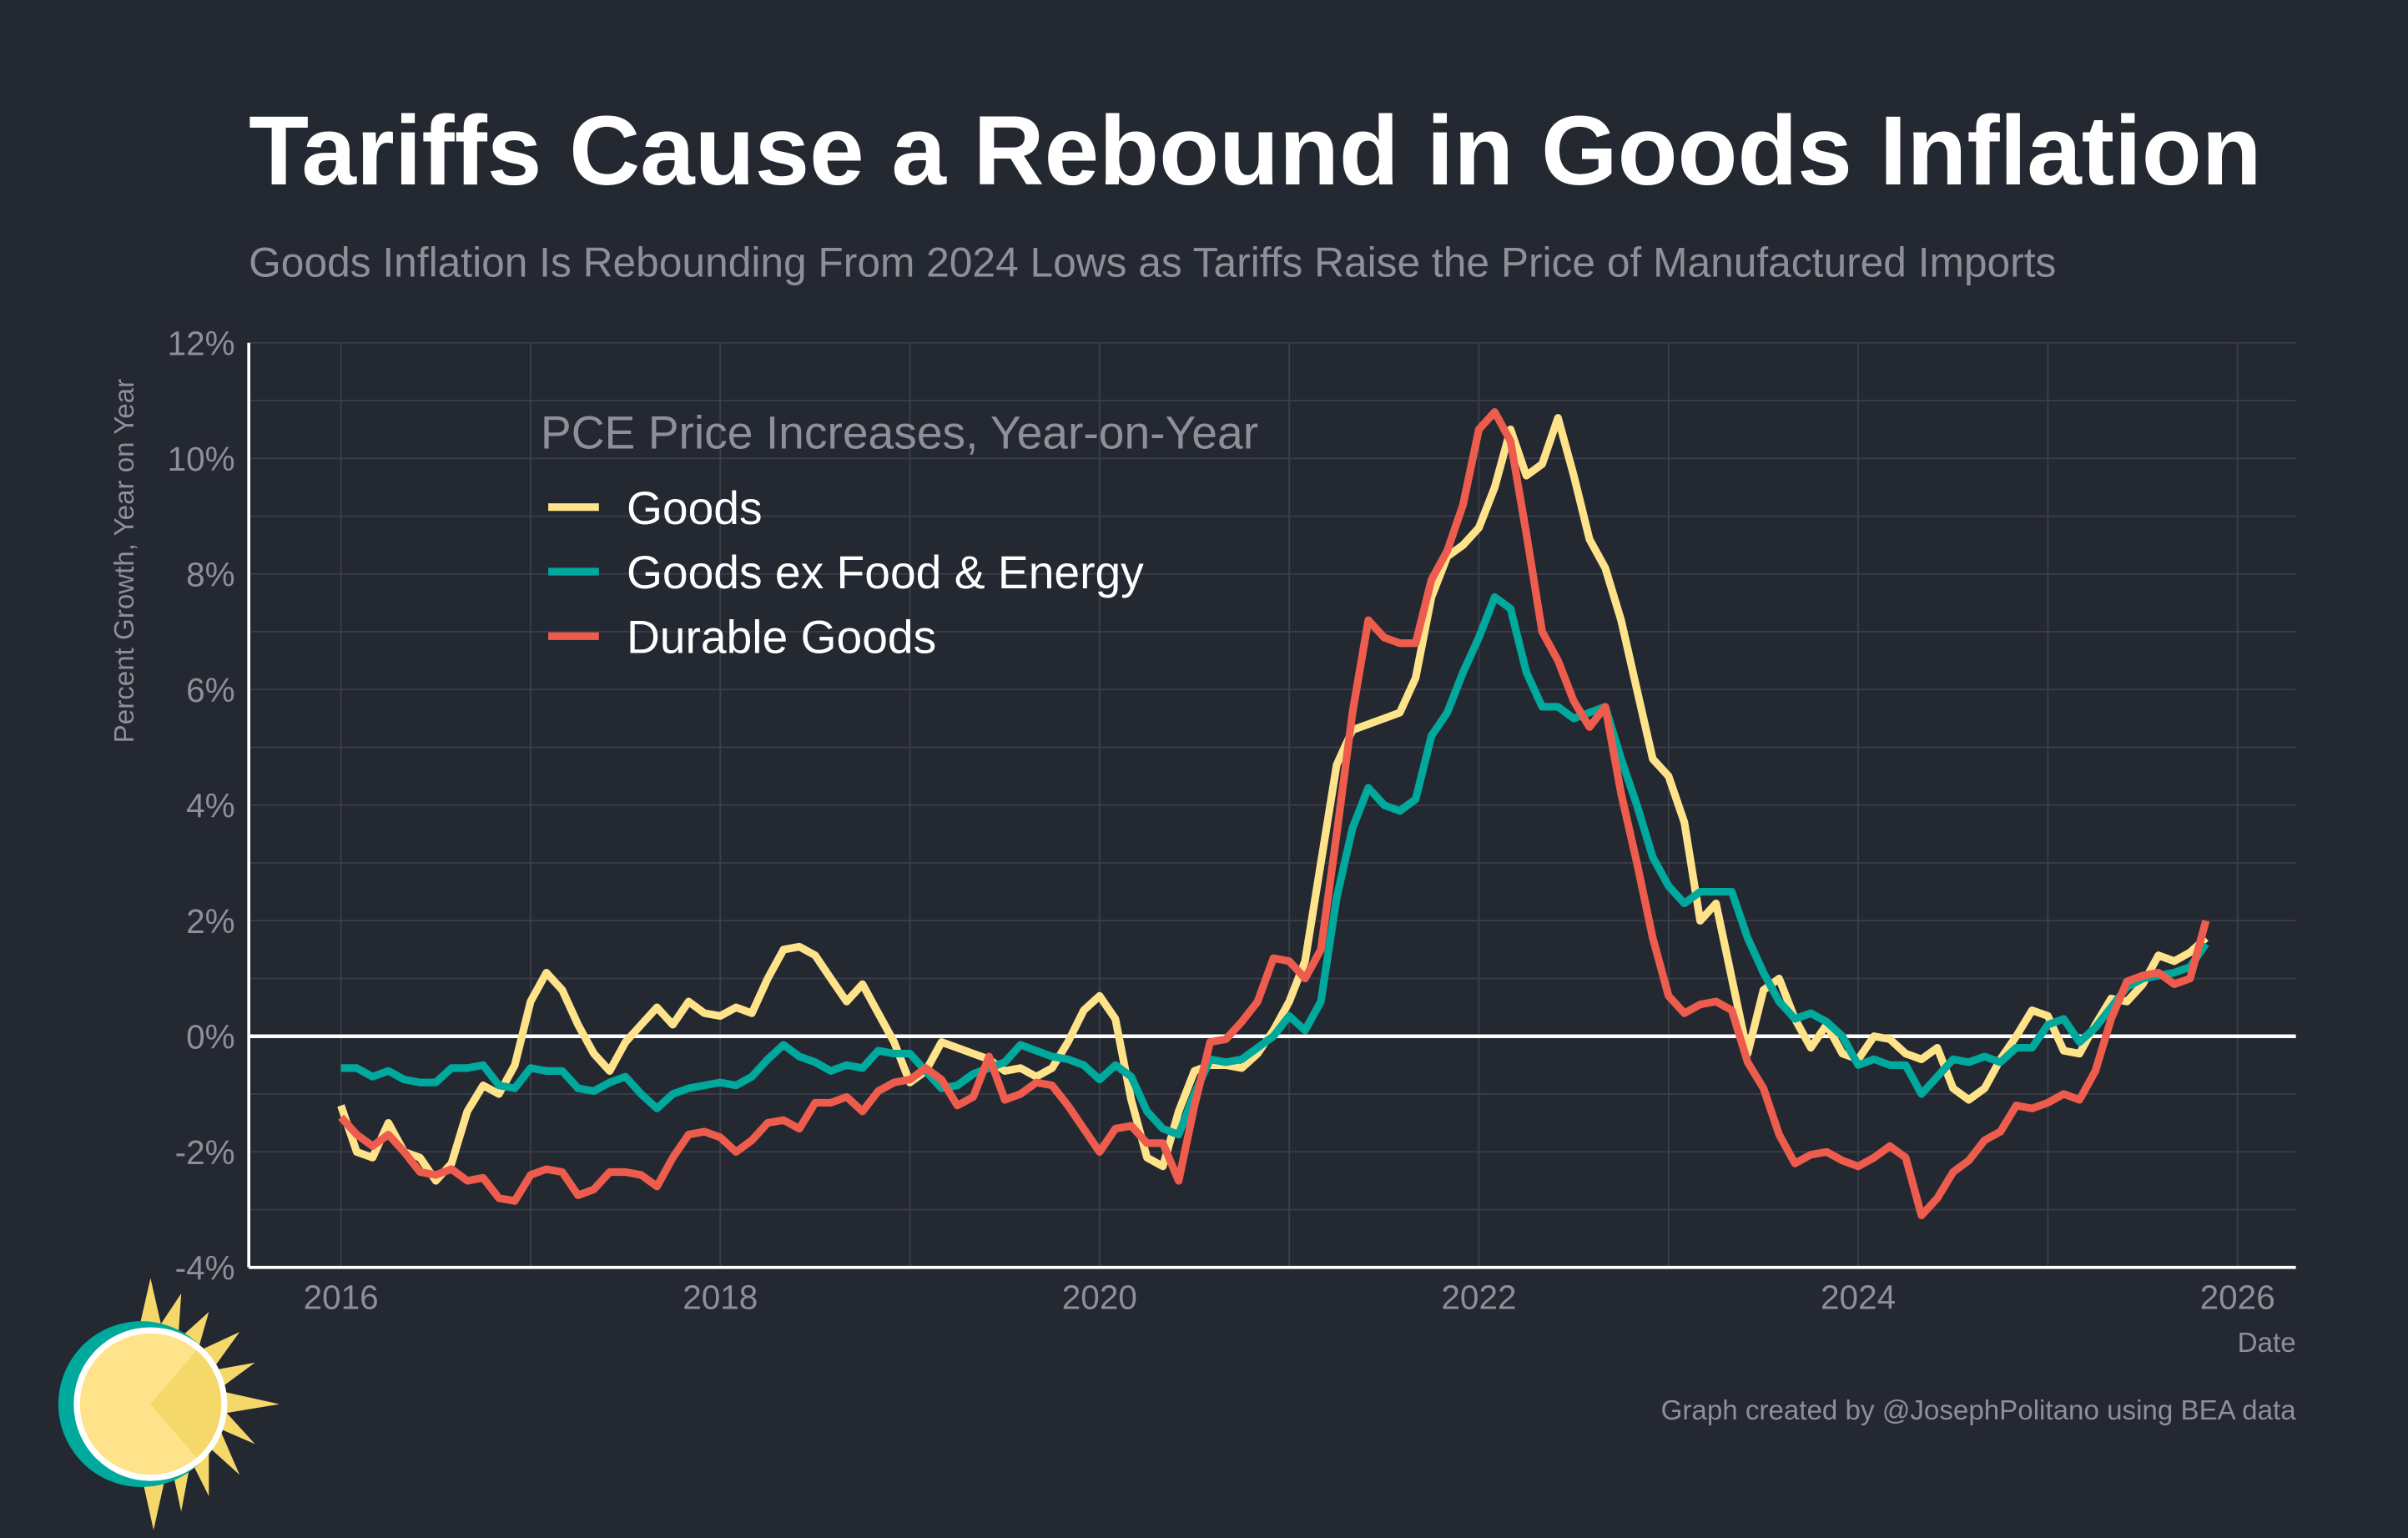  What do you see at coordinates (341, 1297) in the screenshot?
I see `x-tick-label: 2016` at bounding box center [341, 1297].